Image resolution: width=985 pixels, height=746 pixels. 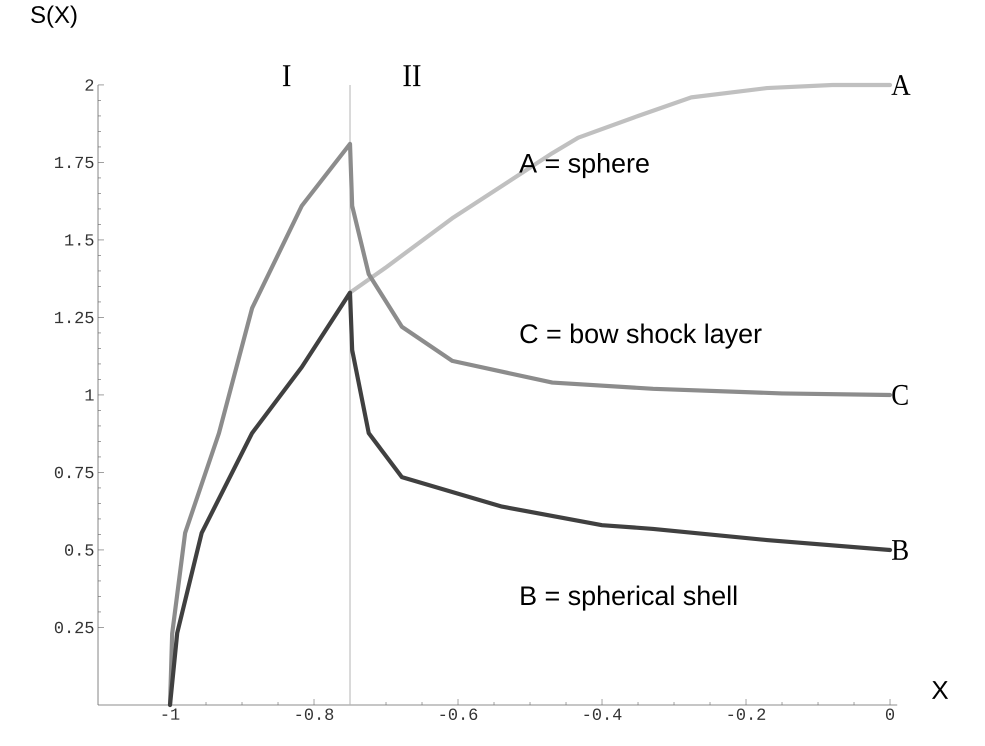 I want to click on annotation: I, so click(x=286, y=75).